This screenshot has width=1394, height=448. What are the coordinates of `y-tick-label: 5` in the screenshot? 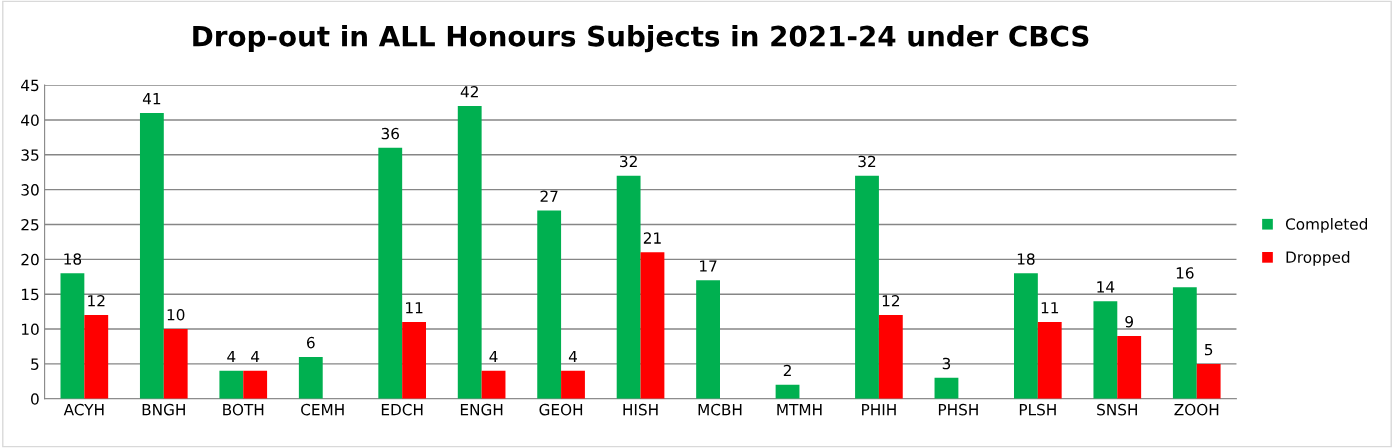 It's located at (35, 364).